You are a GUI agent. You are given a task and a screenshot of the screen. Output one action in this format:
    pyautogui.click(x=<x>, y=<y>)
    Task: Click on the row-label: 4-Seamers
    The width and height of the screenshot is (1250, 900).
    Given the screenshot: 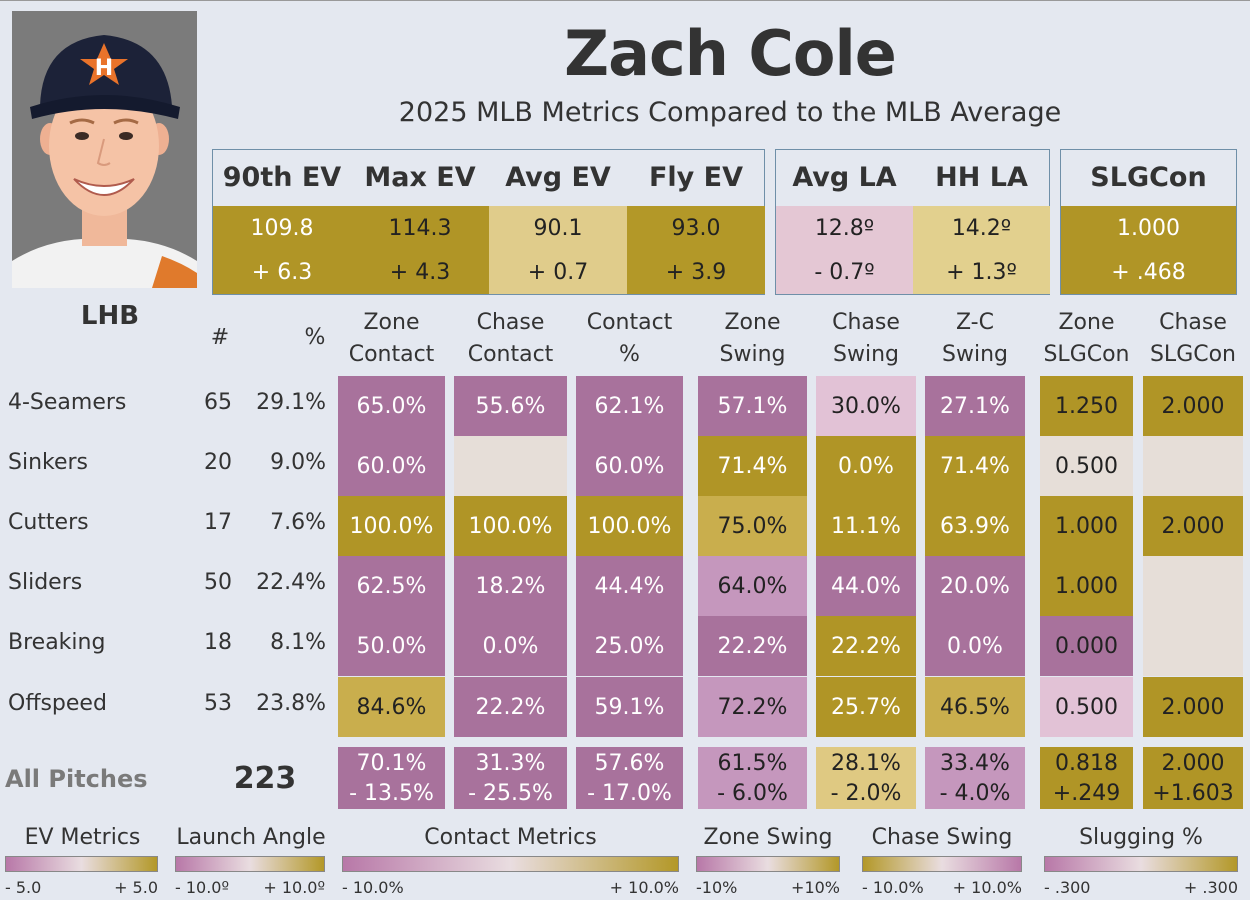 What is the action you would take?
    pyautogui.click(x=67, y=402)
    